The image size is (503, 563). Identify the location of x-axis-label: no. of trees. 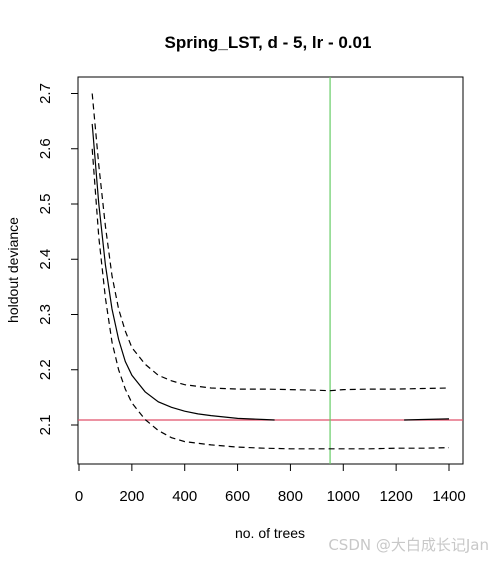
(270, 533).